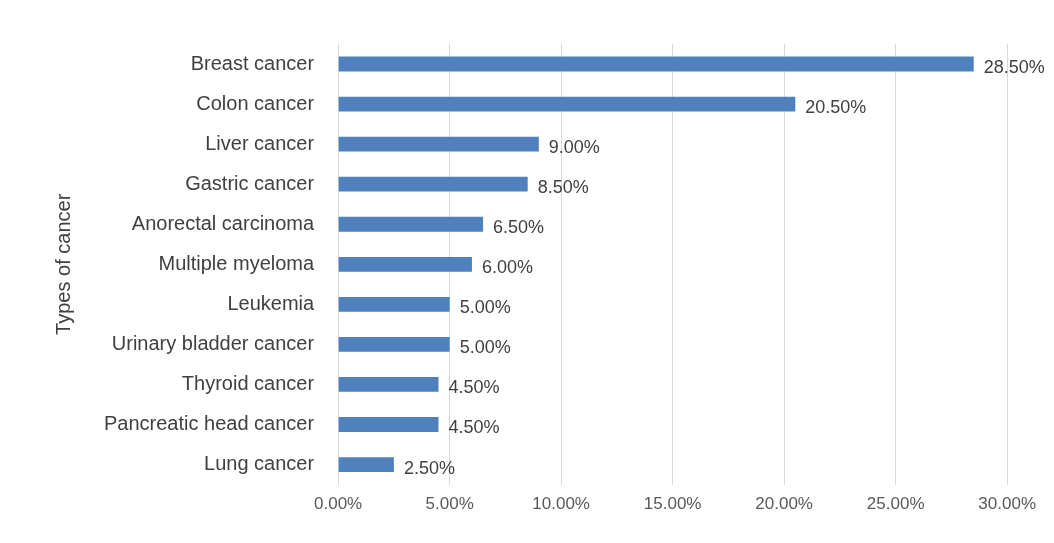 The width and height of the screenshot is (1054, 543). What do you see at coordinates (574, 147) in the screenshot?
I see `data-label: 9.00%` at bounding box center [574, 147].